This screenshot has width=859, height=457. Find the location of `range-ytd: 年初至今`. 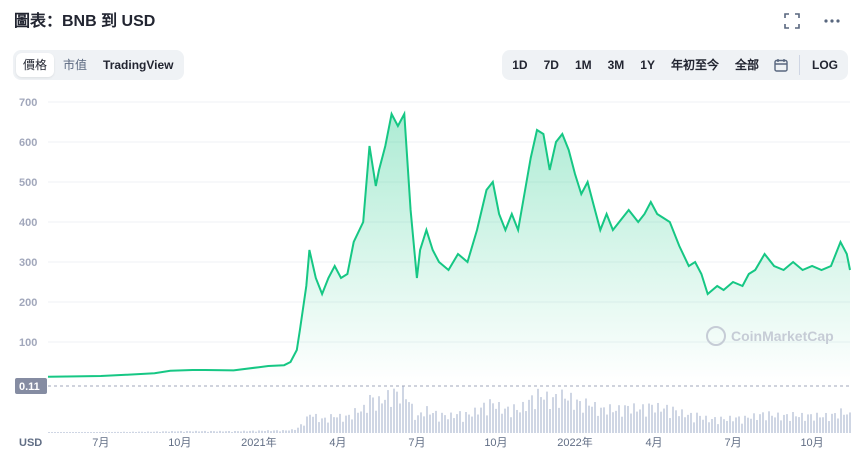

range-ytd: 年初至今 is located at coordinates (694, 65).